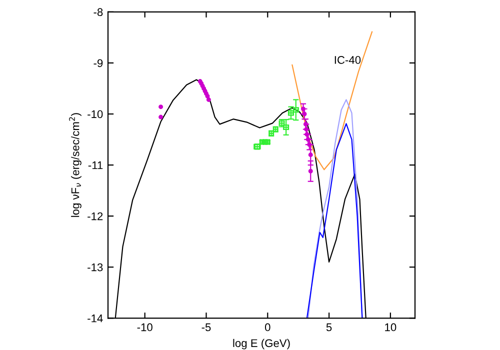 The height and width of the screenshot is (350, 500). What do you see at coordinates (95, 165) in the screenshot?
I see `y-tick-label: -11` at bounding box center [95, 165].